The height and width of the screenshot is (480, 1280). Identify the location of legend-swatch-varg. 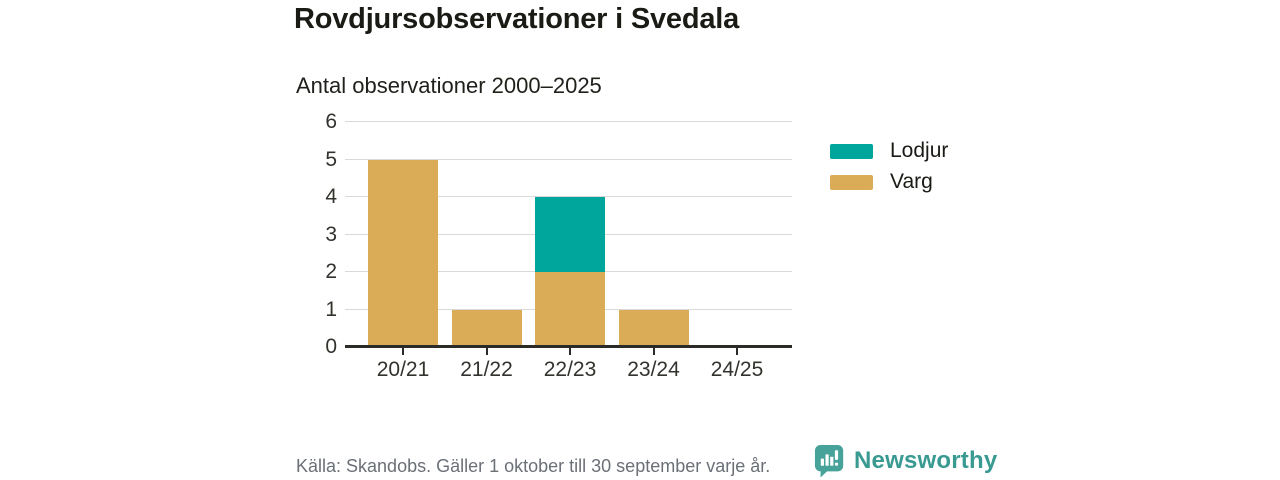
(851, 182).